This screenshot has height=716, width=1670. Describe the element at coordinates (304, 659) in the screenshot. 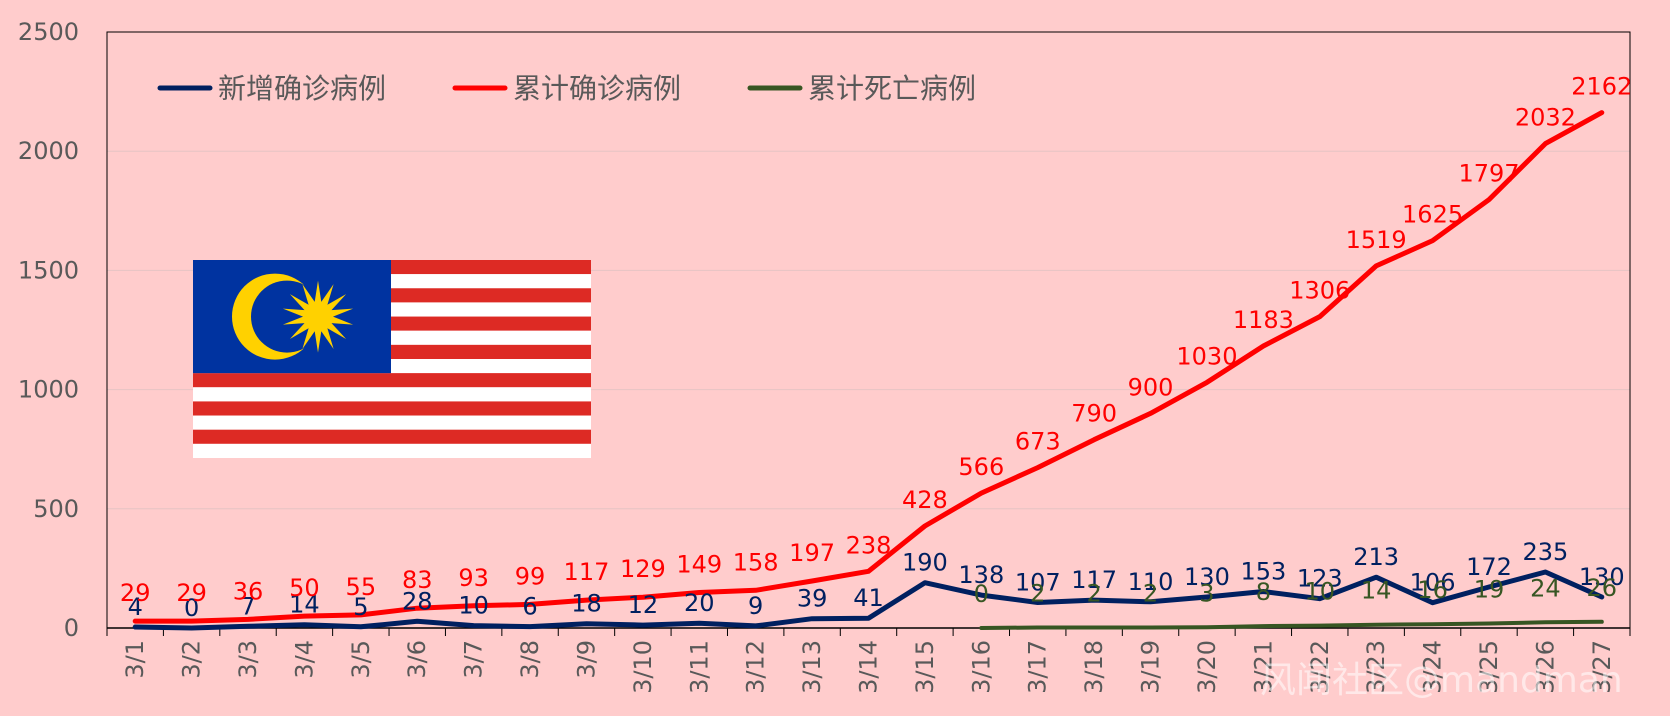

I see `x-tick-label: 3/4` at that location.